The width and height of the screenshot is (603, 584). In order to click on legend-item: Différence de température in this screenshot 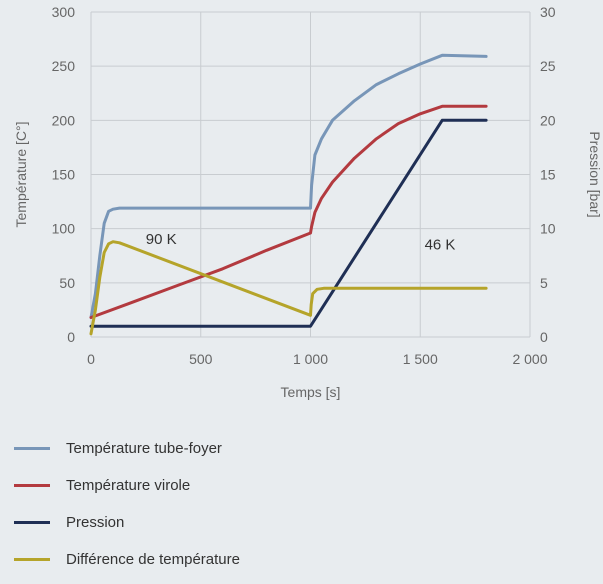, I will do `click(127, 559)`.